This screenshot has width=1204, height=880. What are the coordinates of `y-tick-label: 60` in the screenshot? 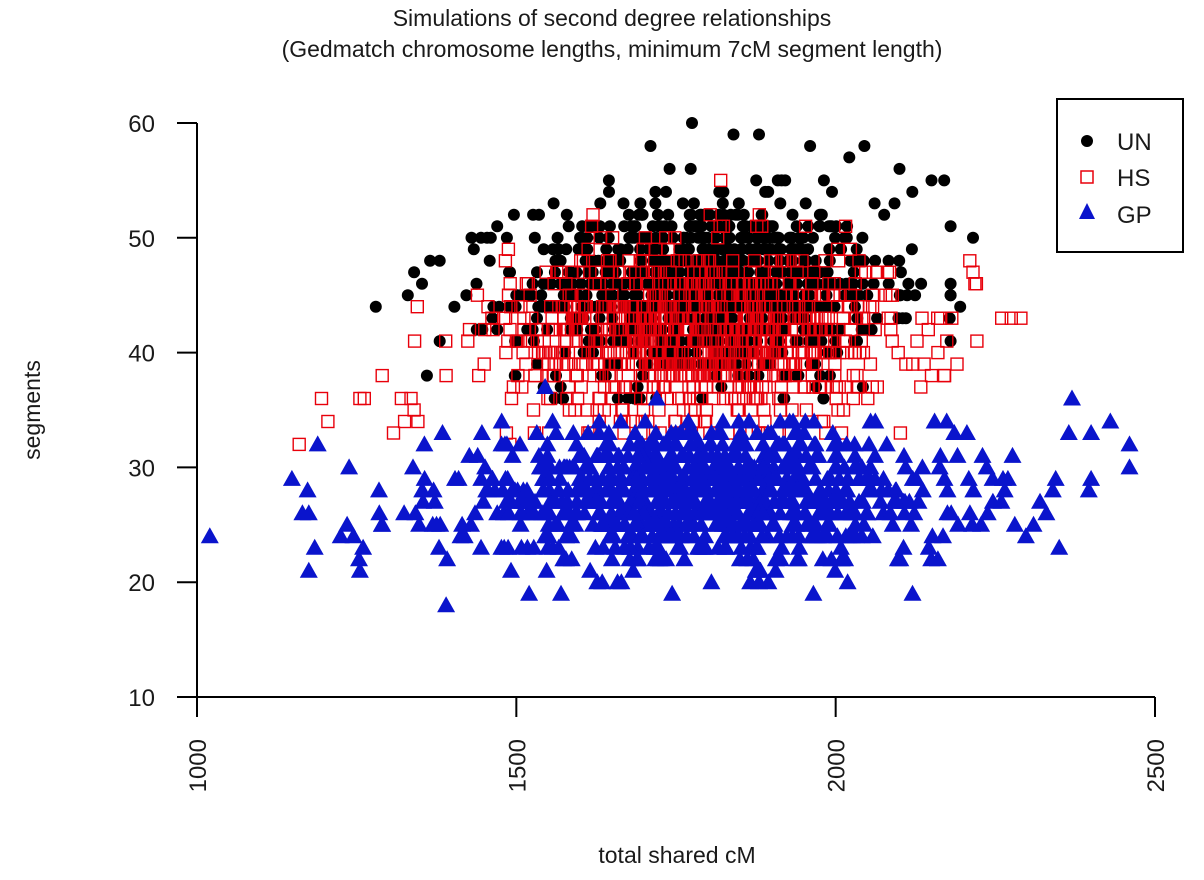 It's located at (141, 124).